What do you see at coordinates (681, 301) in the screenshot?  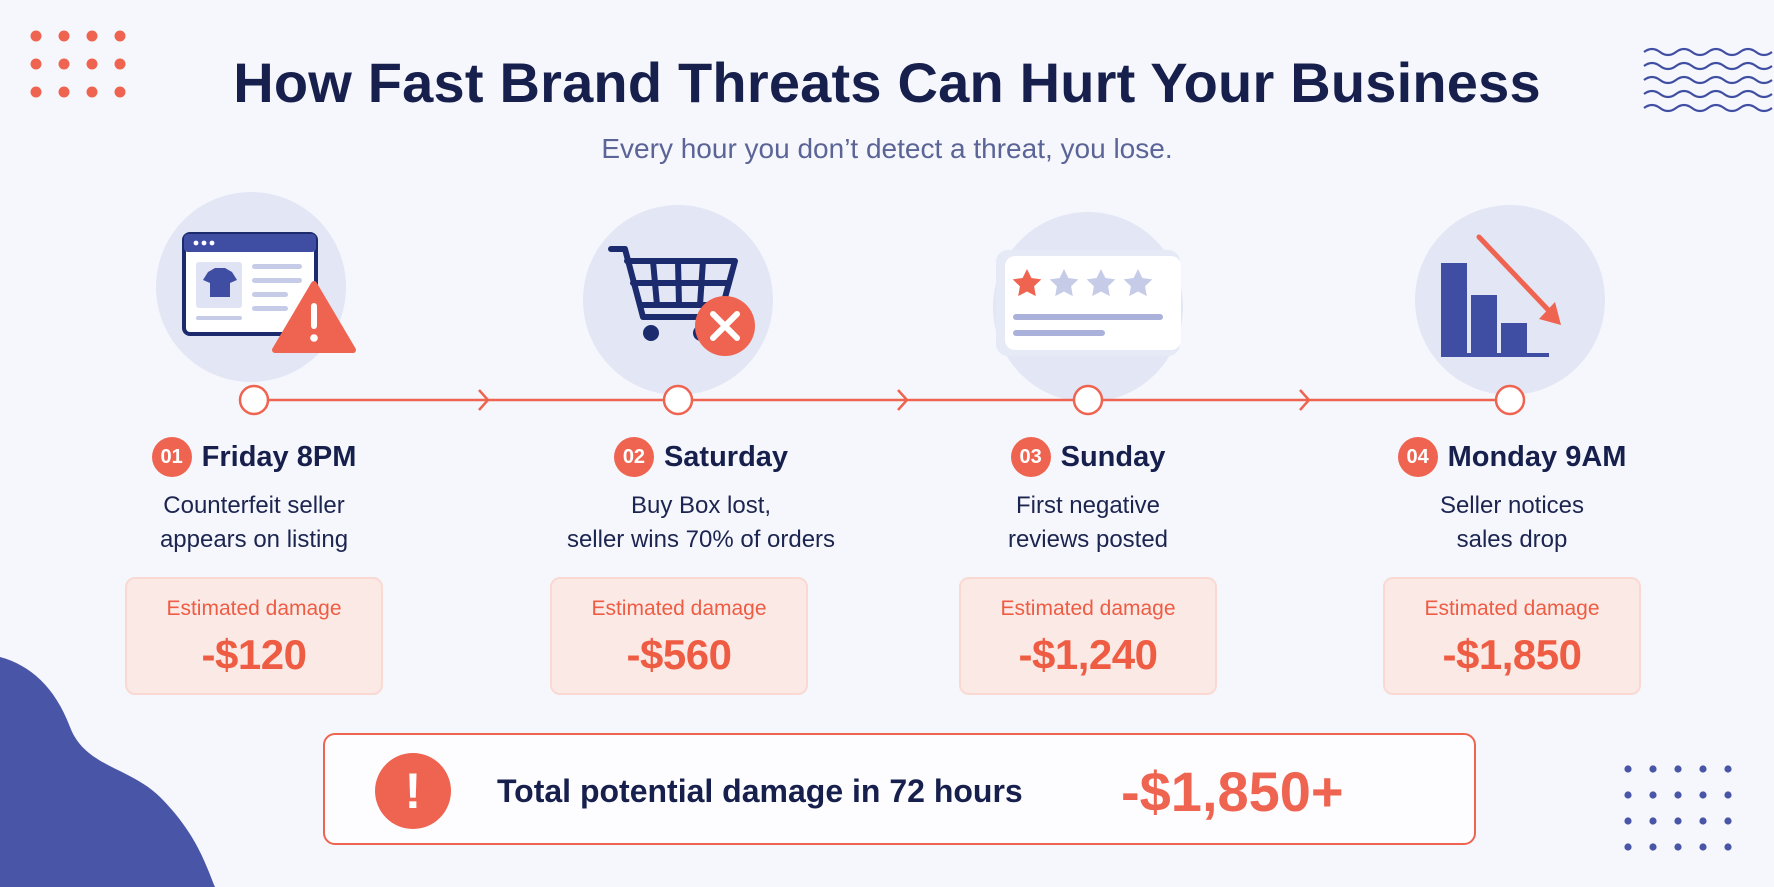 I see `shopping-cart-x-icon` at bounding box center [681, 301].